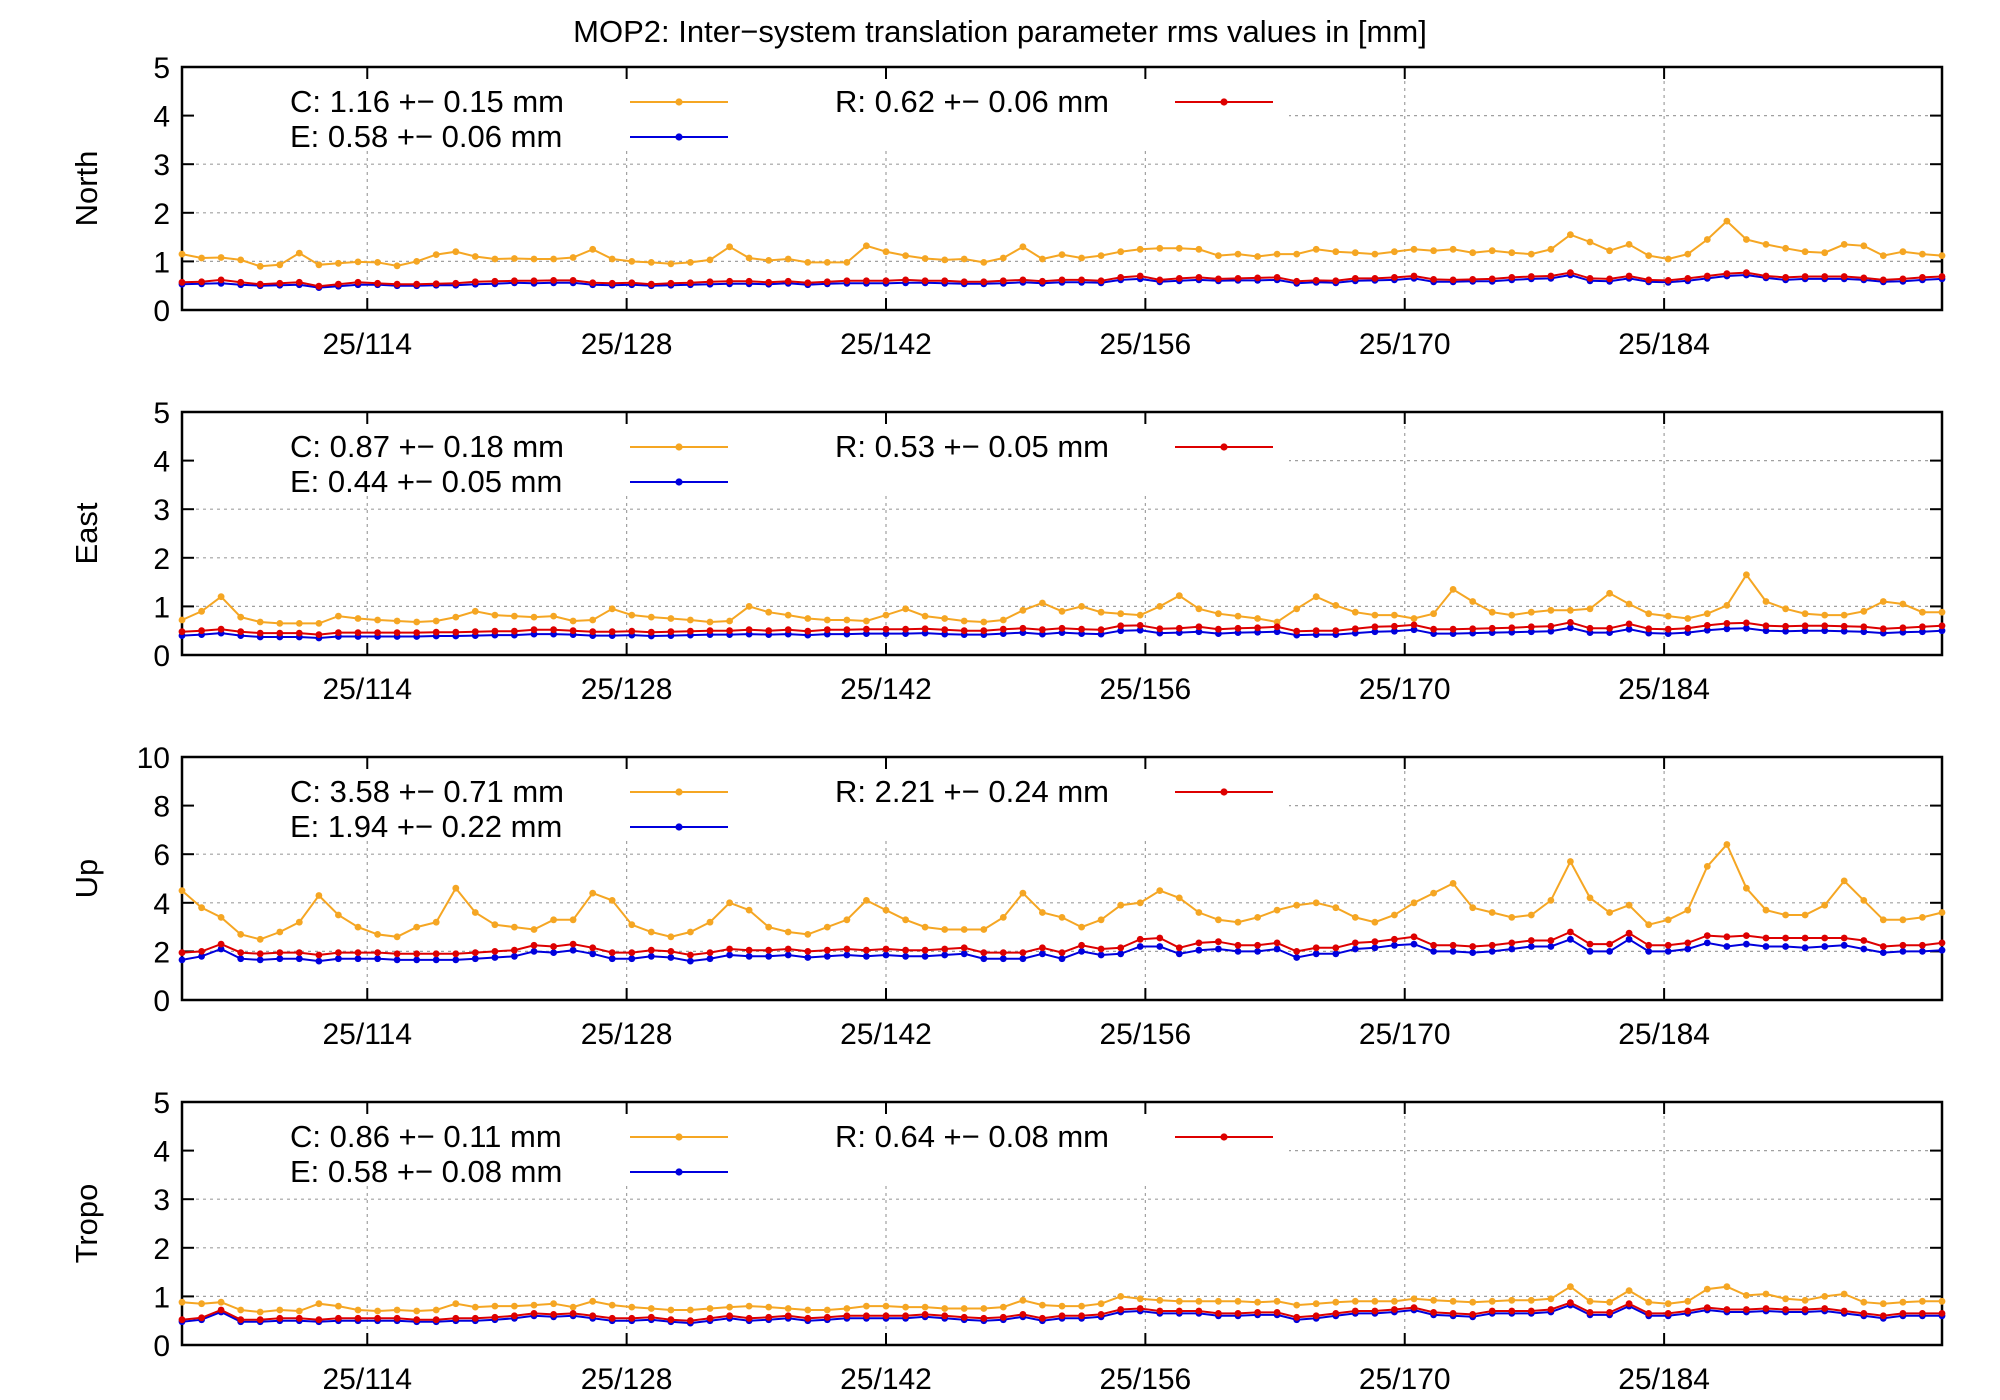  Describe the element at coordinates (1145, 344) in the screenshot. I see `x-tick-label: 25/156` at that location.